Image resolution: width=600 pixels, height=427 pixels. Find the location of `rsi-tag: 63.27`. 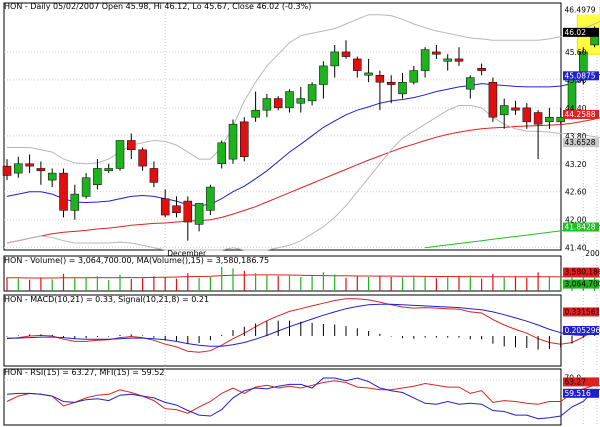

rsi-tag: 63.27 is located at coordinates (576, 381).